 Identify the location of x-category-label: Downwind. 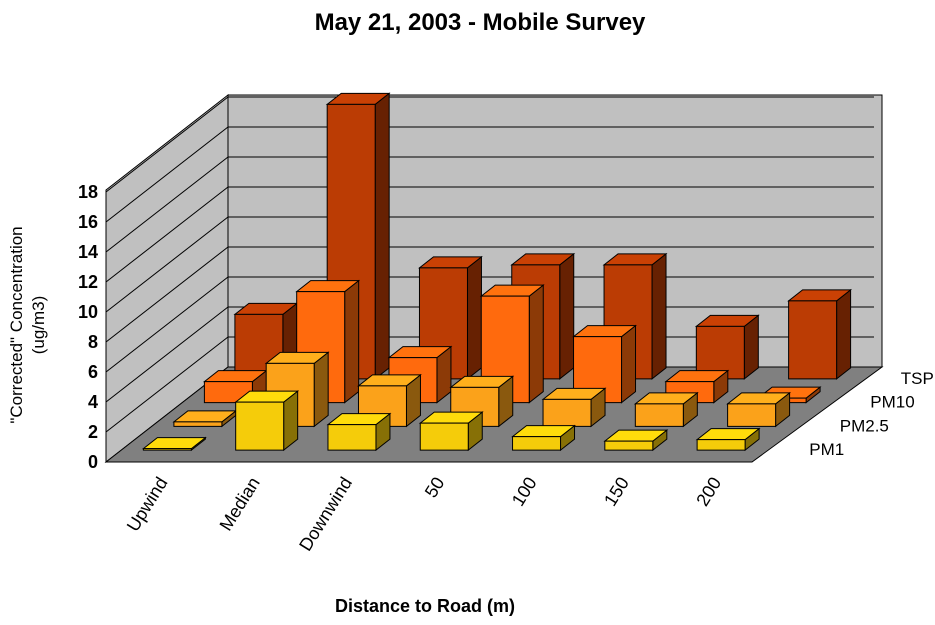
(325, 514).